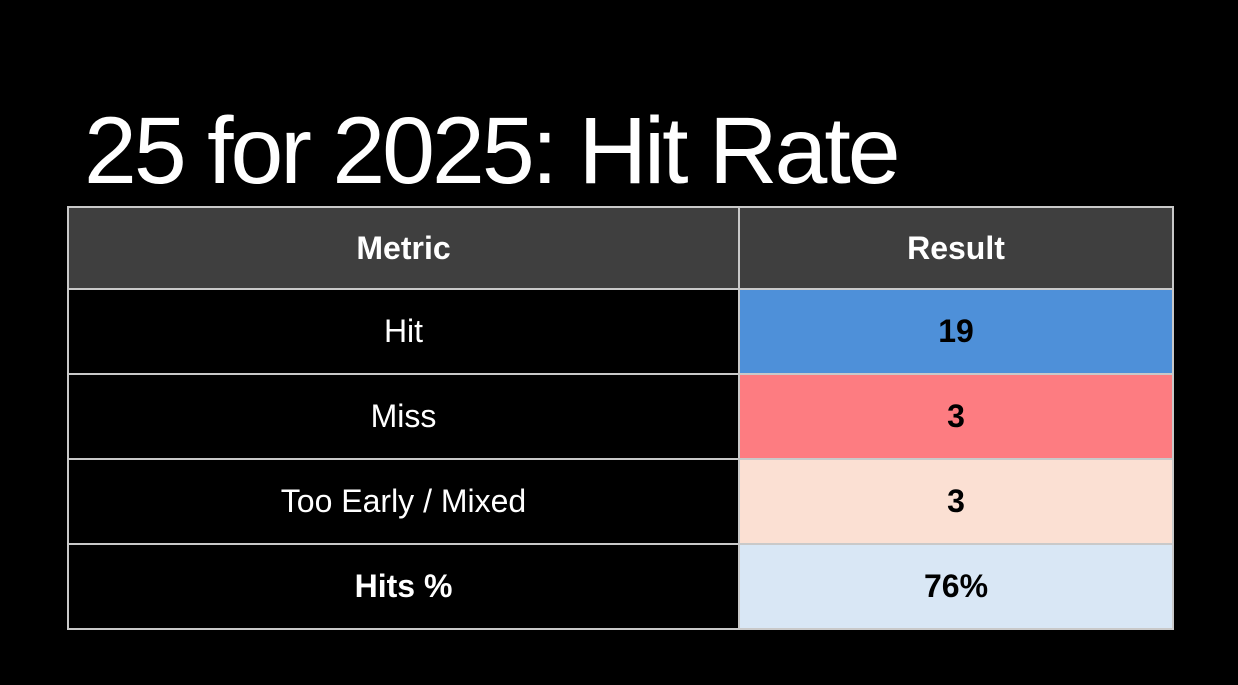 The image size is (1238, 685). I want to click on table-row-hits-percent: Hits % 76%, so click(620, 586).